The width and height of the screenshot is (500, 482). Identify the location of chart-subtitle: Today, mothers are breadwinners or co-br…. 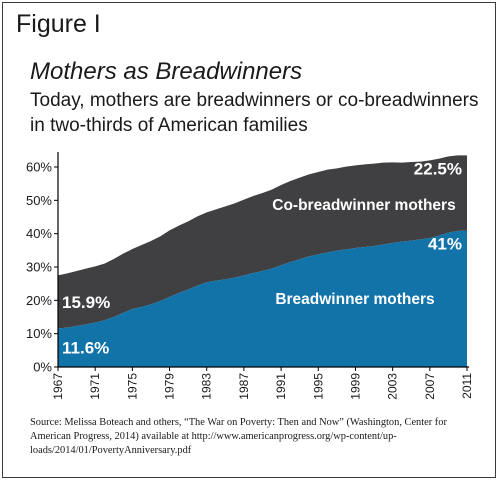
(254, 113).